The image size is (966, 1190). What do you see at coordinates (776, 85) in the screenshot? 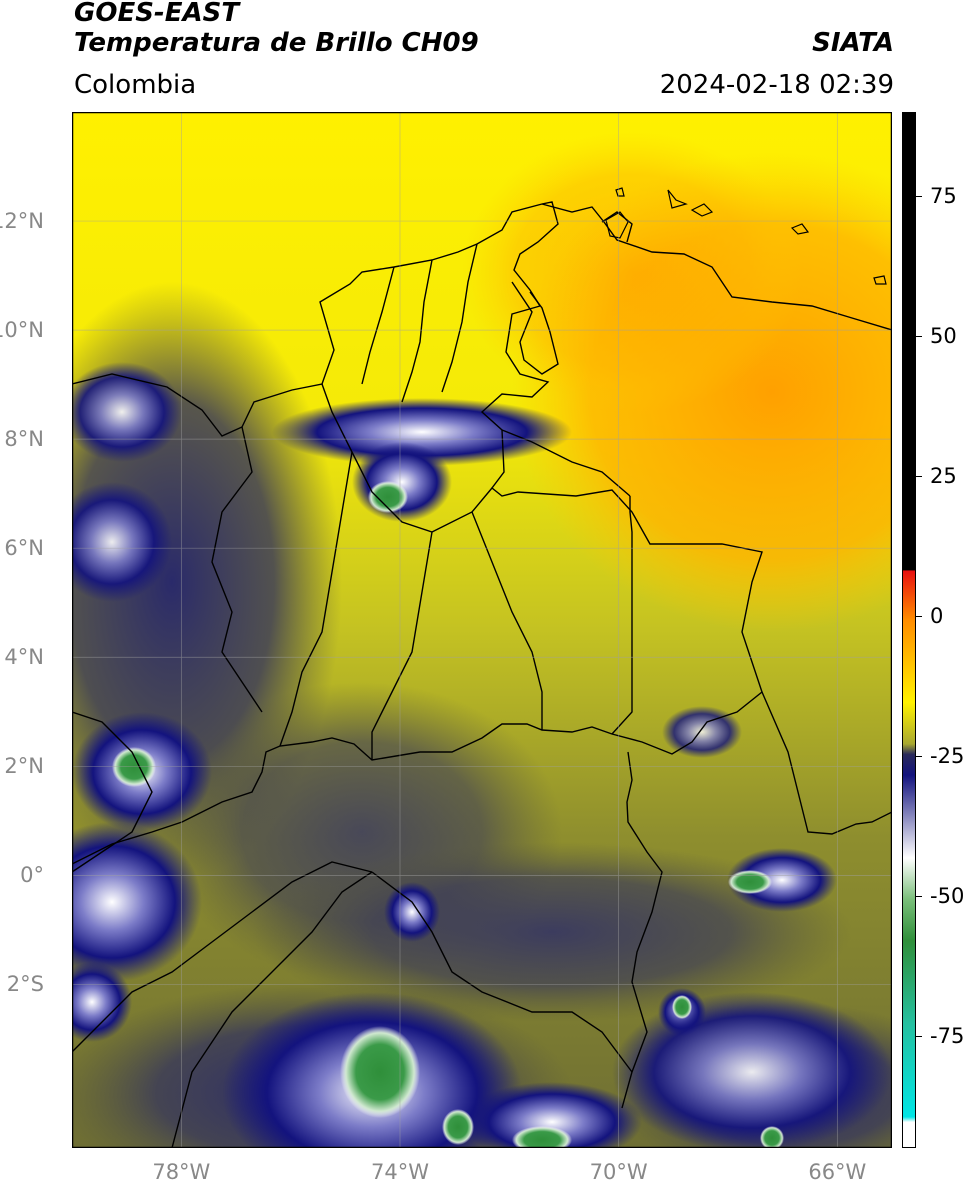
I see `timestamp: 2024-02-18 02:39` at bounding box center [776, 85].